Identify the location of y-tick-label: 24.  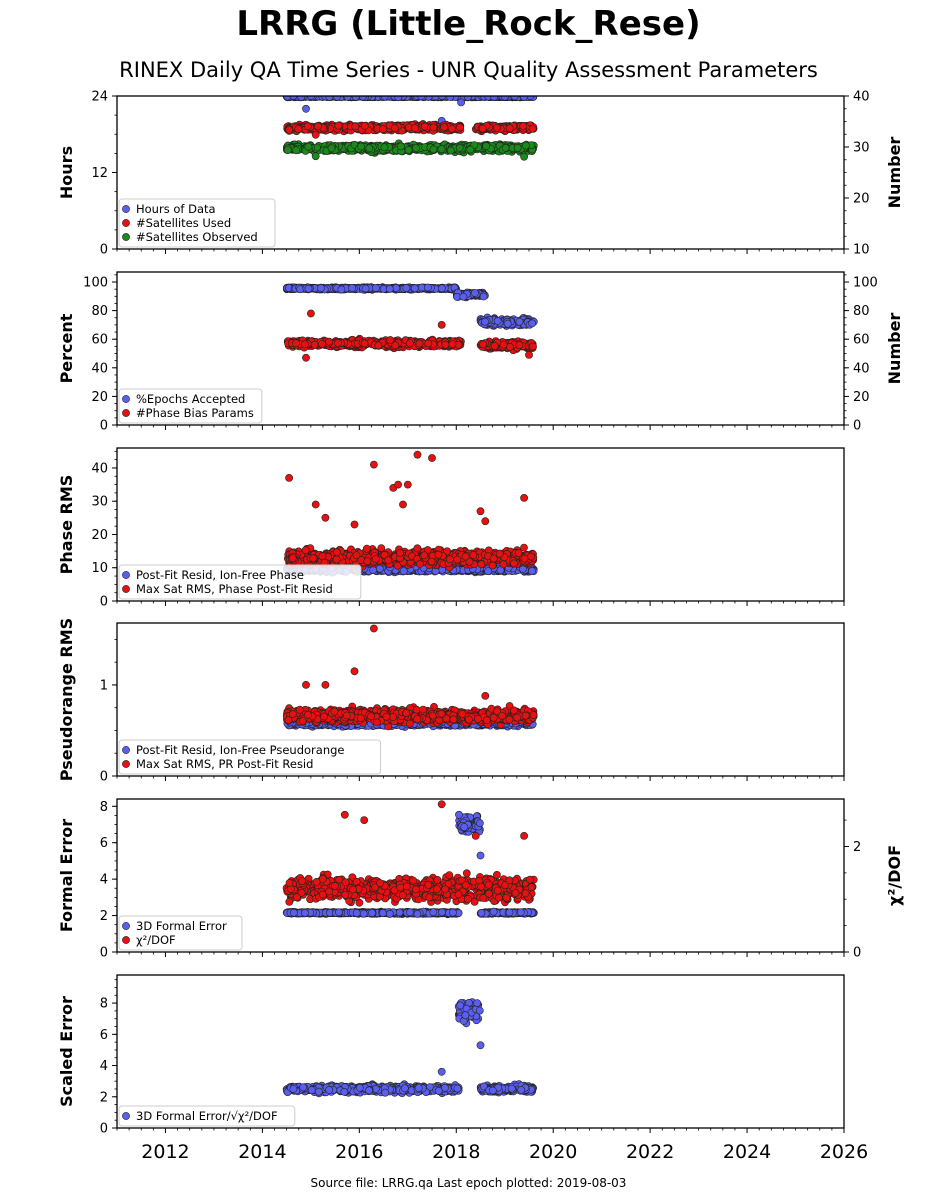
(99, 97).